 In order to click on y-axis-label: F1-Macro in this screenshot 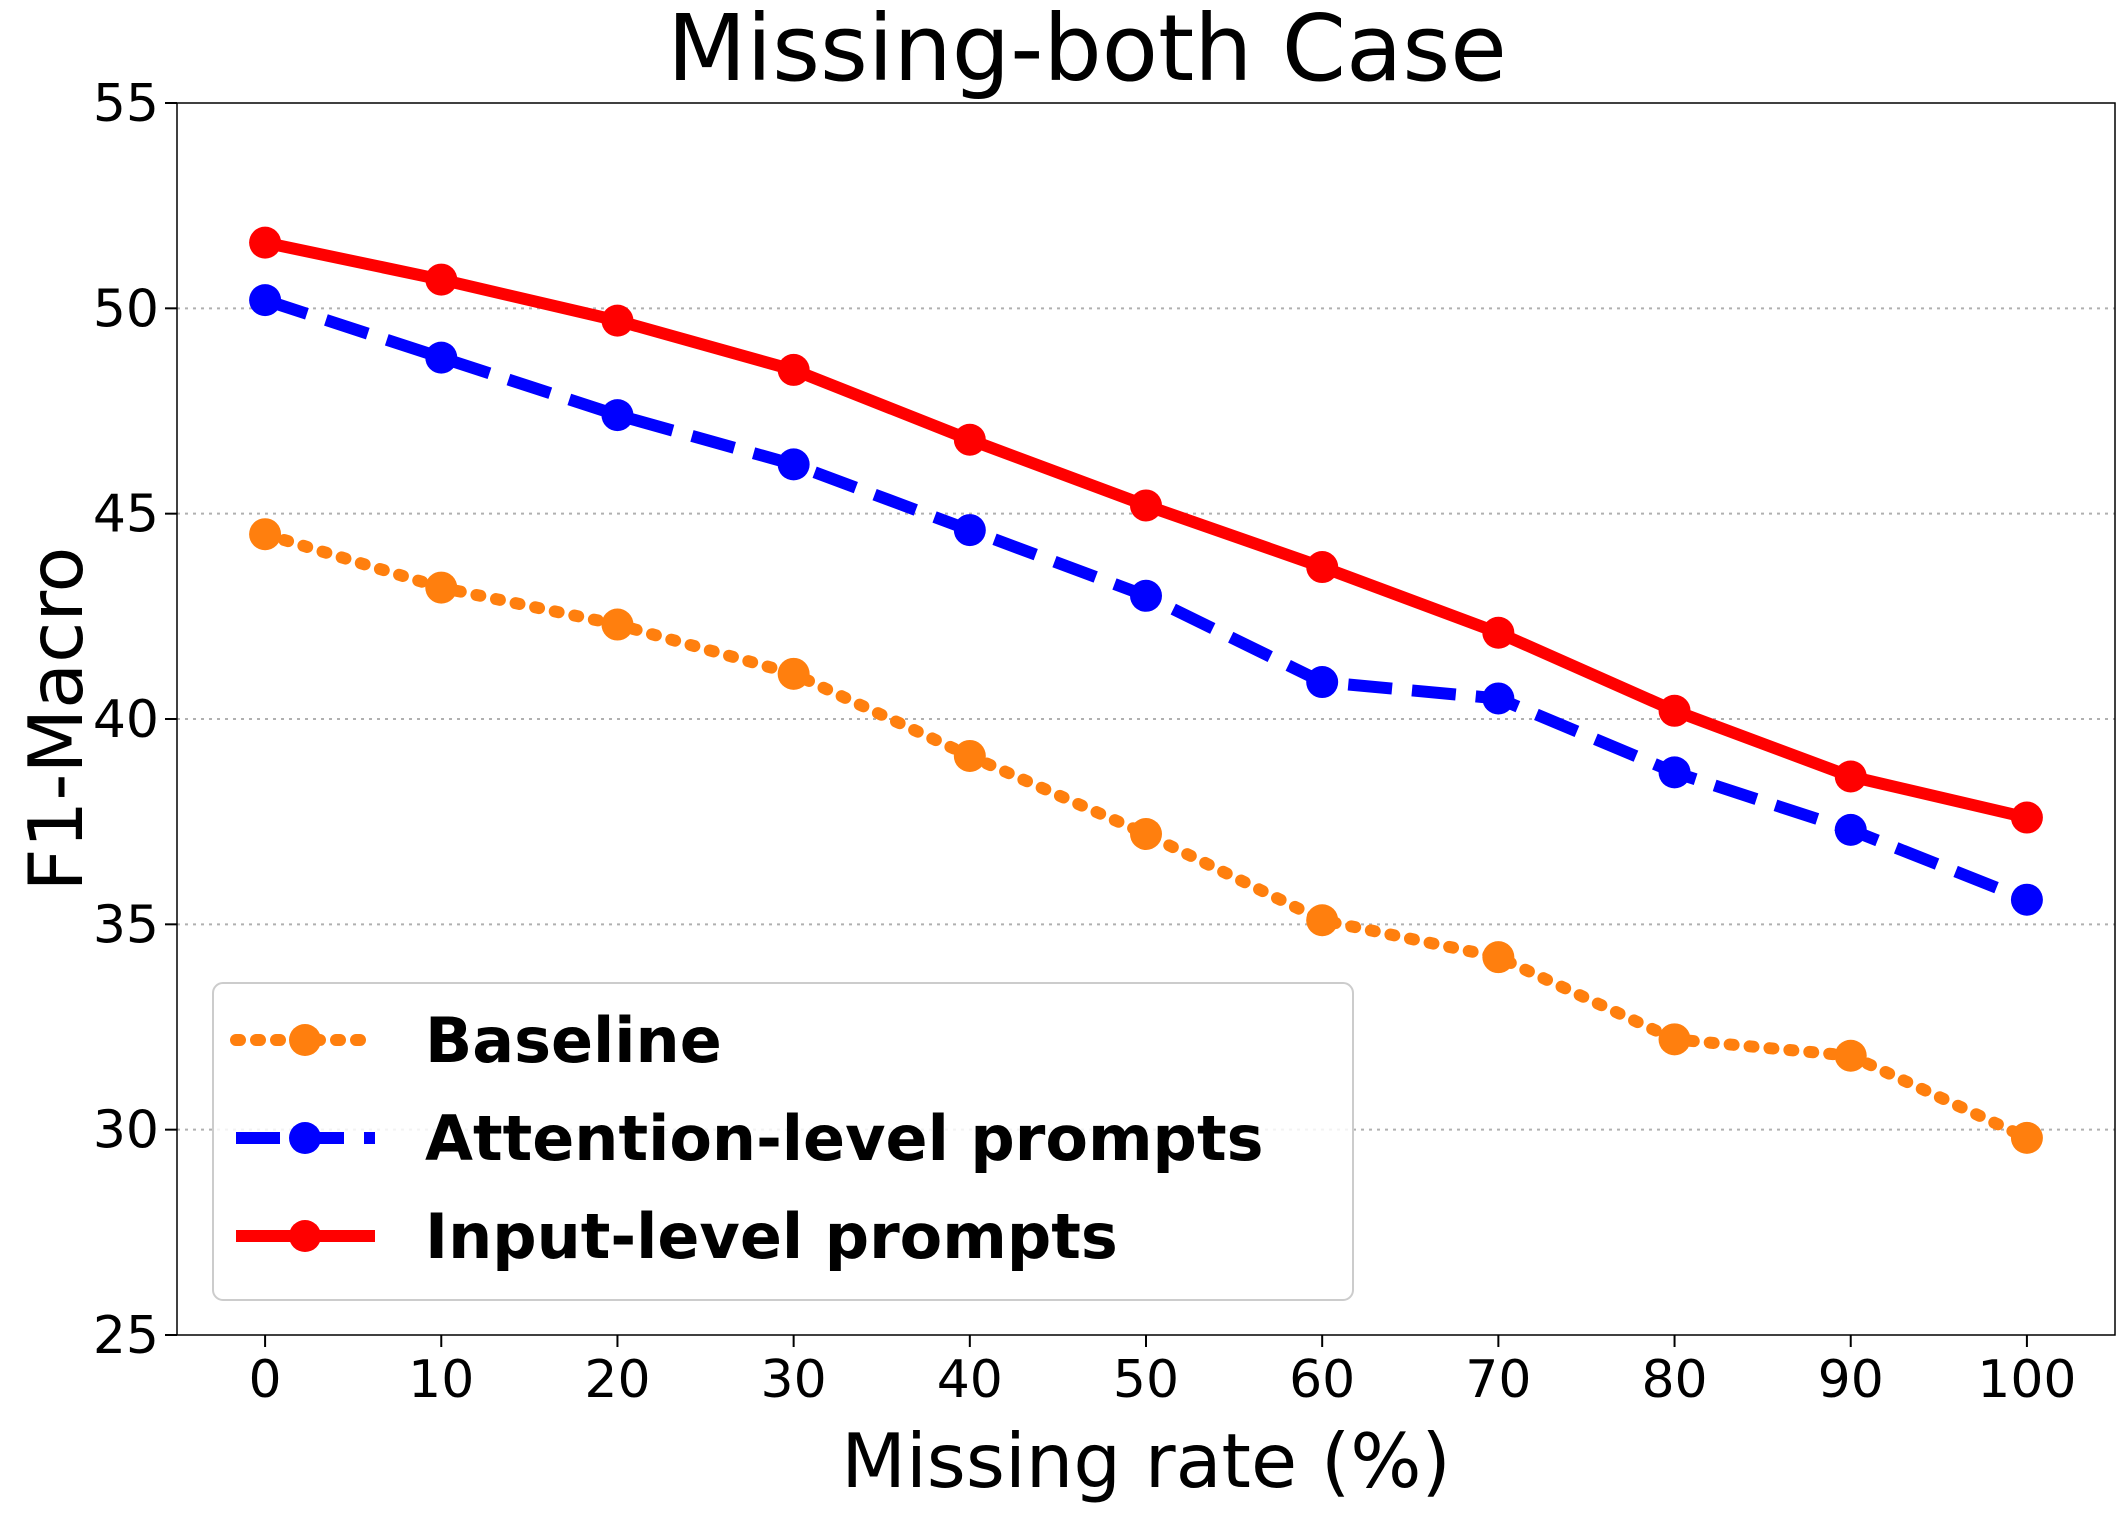, I will do `click(56, 719)`.